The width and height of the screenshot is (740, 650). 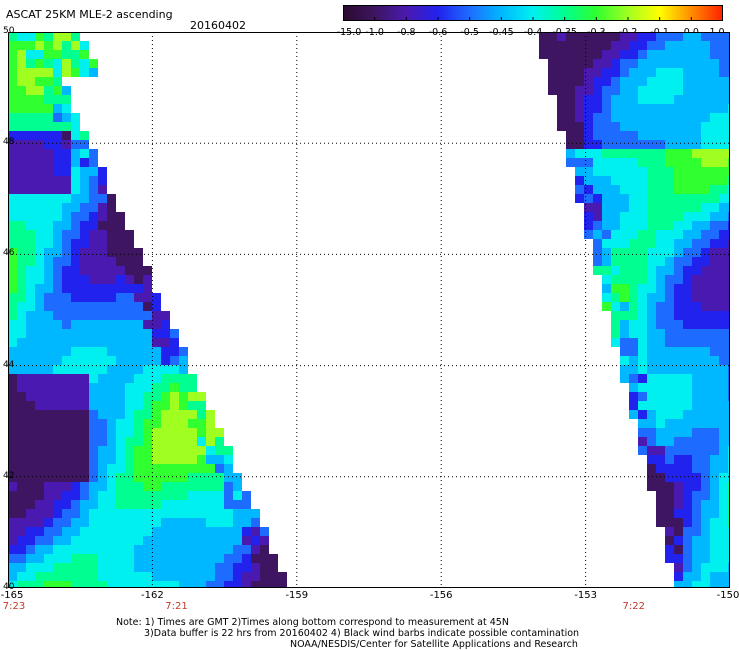 What do you see at coordinates (441, 595) in the screenshot?
I see `lon-label: -156` at bounding box center [441, 595].